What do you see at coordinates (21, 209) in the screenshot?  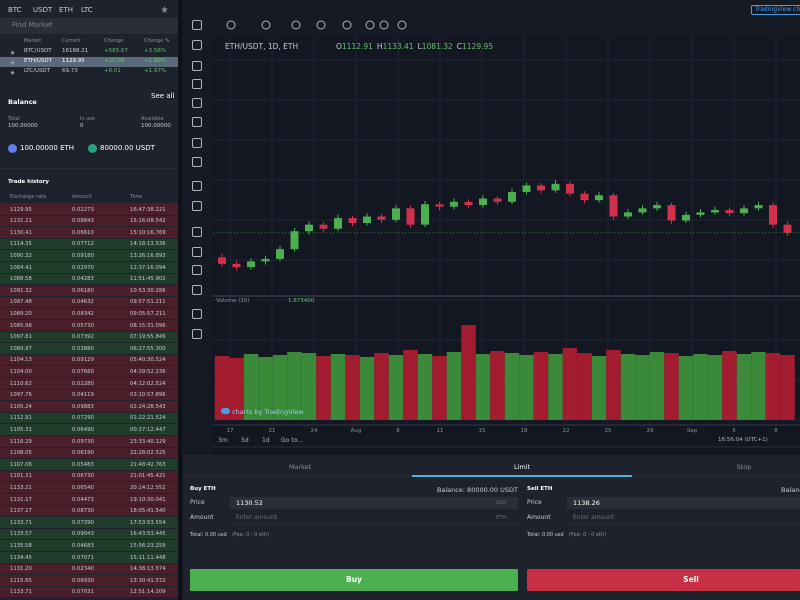 I see `trade-cell: 1129.95` at bounding box center [21, 209].